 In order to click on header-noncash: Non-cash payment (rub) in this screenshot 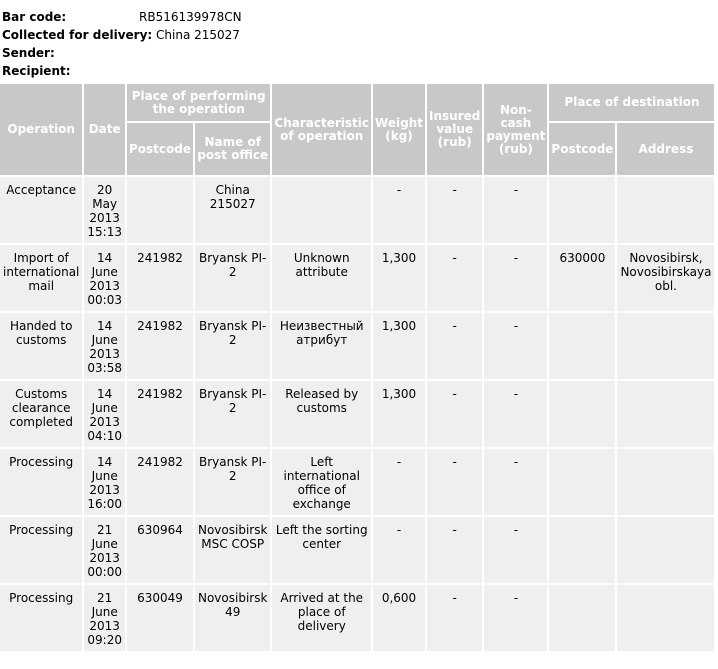, I will do `click(516, 129)`.